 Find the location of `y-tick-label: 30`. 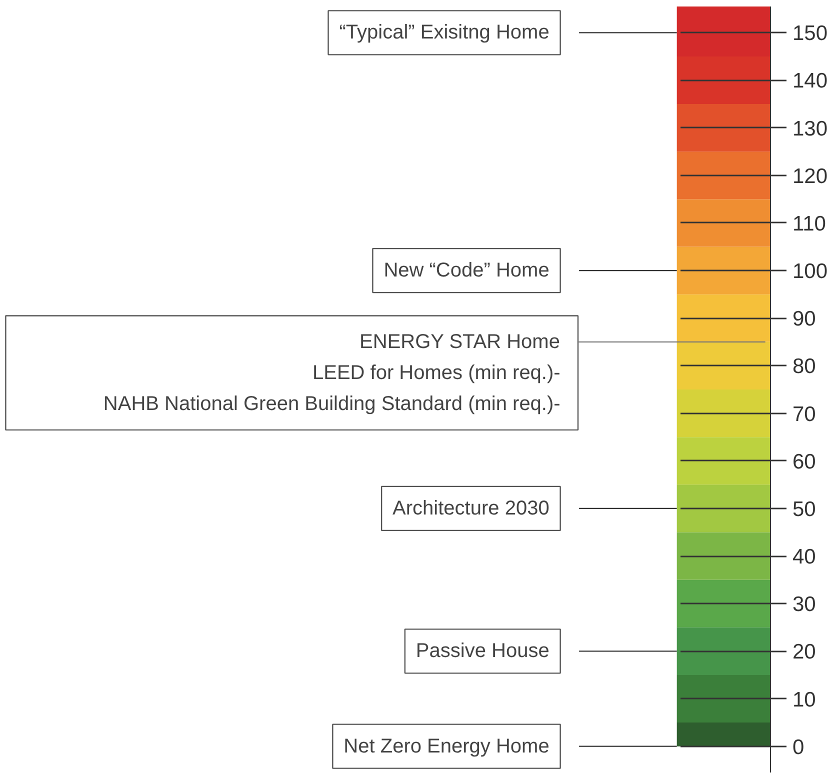

y-tick-label: 30 is located at coordinates (804, 604).